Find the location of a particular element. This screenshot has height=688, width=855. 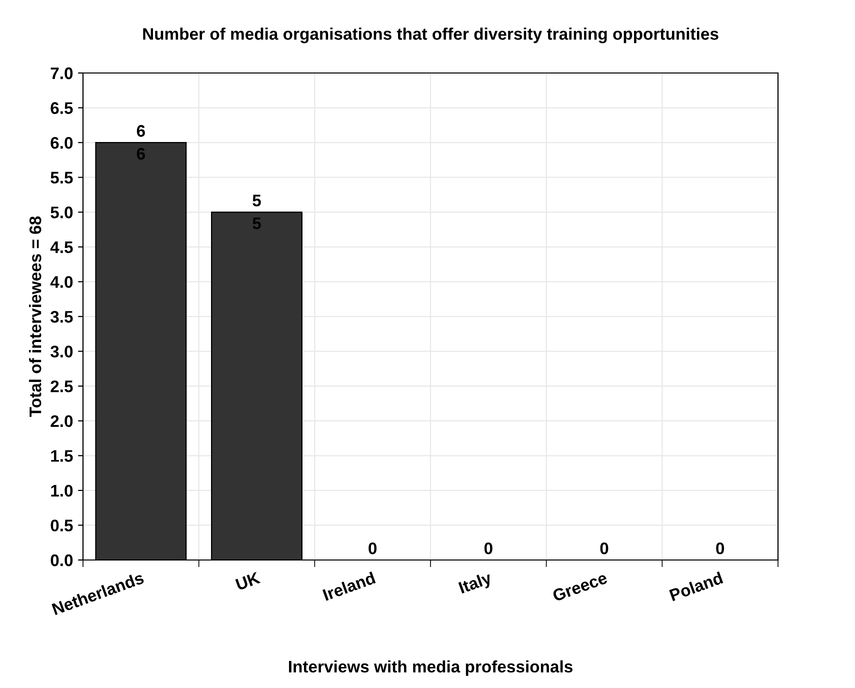

text: 7.0 is located at coordinates (61, 73).